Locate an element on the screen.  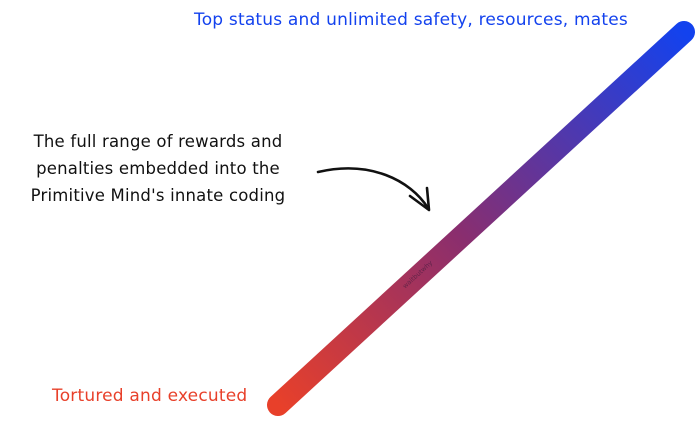
annotation-line-2: penalties embedded into the is located at coordinates (158, 168).